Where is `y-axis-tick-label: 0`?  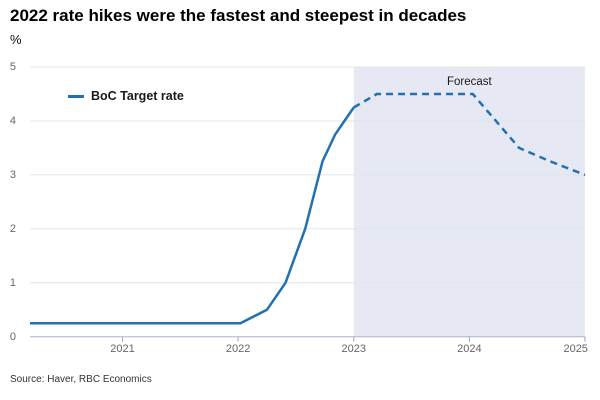
y-axis-tick-label: 0 is located at coordinates (12, 336).